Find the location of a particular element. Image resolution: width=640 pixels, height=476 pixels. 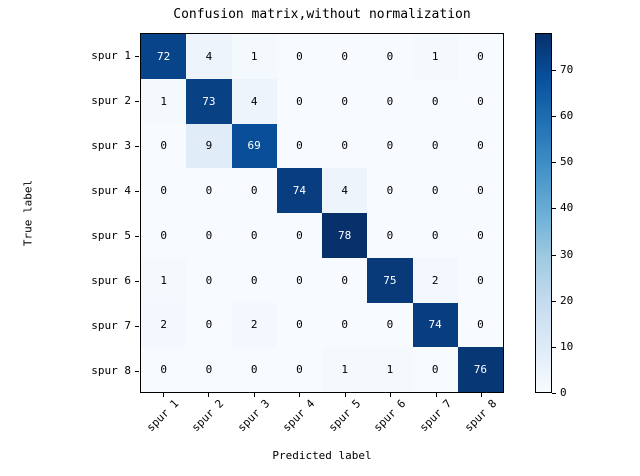

x-tick-label: spur 8 is located at coordinates (481, 415).